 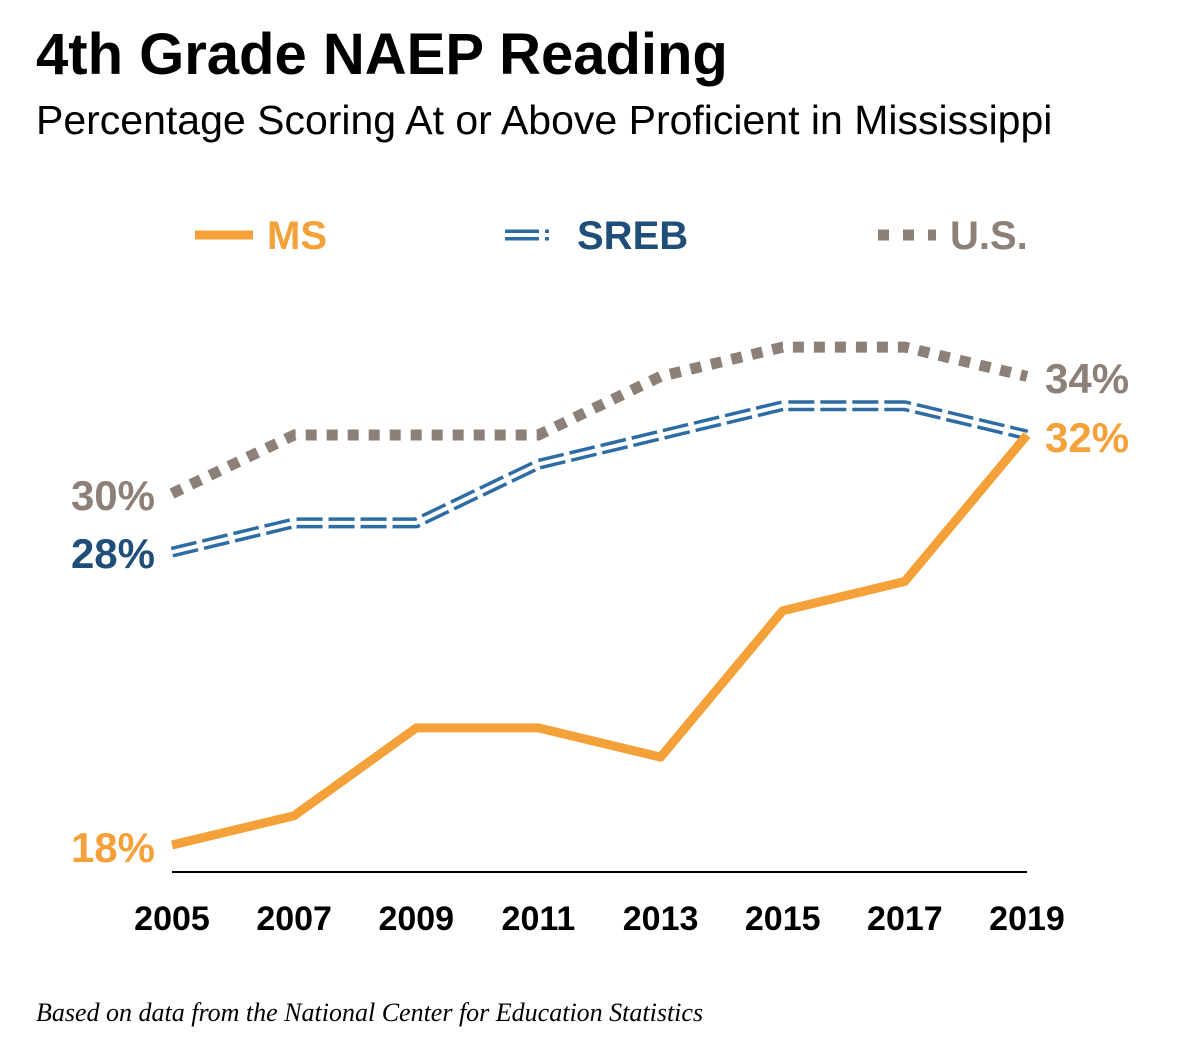 I want to click on start-label-ms: 18%, so click(x=113, y=847).